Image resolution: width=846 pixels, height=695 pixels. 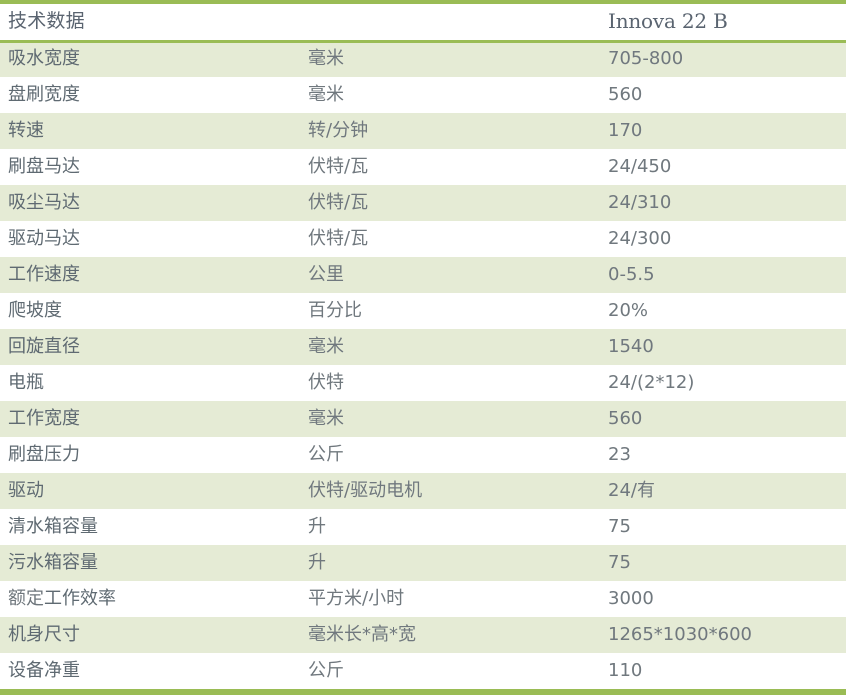 I want to click on spec-label-cell: 转速, so click(x=150, y=131).